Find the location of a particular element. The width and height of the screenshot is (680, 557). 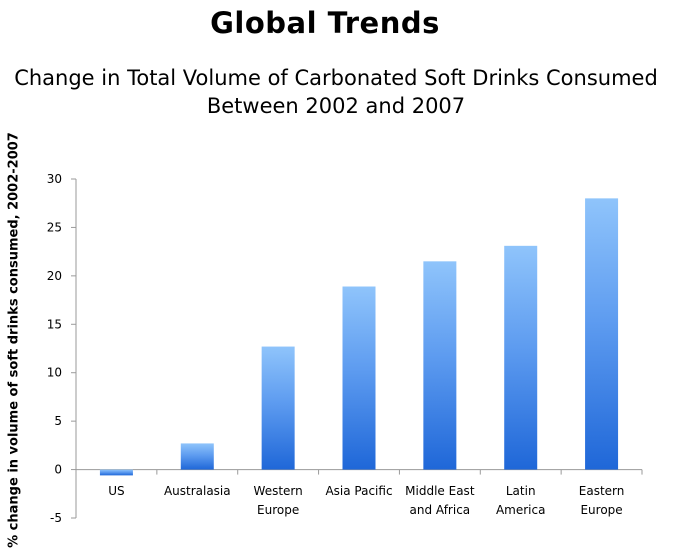

category-label: Middle East and Africa is located at coordinates (440, 500).